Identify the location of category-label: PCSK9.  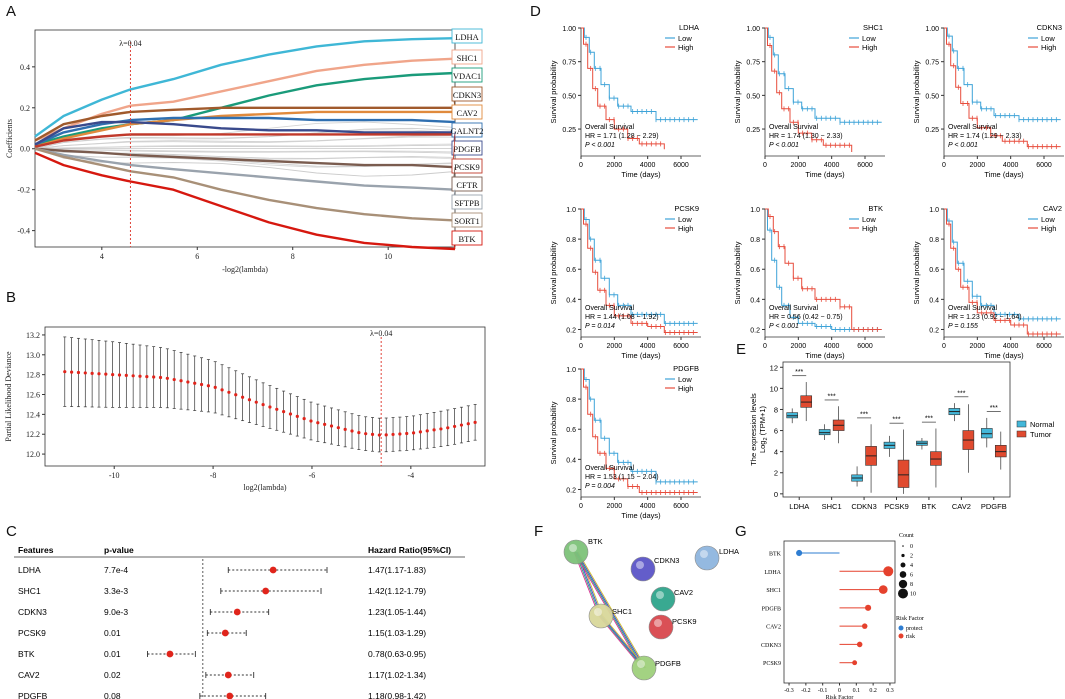
(896, 506).